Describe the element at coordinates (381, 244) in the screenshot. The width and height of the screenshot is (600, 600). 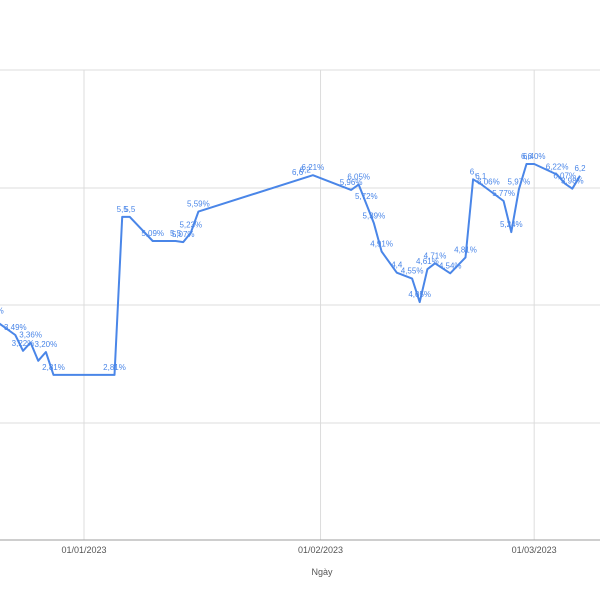
I see `data-label: 4,91%` at that location.